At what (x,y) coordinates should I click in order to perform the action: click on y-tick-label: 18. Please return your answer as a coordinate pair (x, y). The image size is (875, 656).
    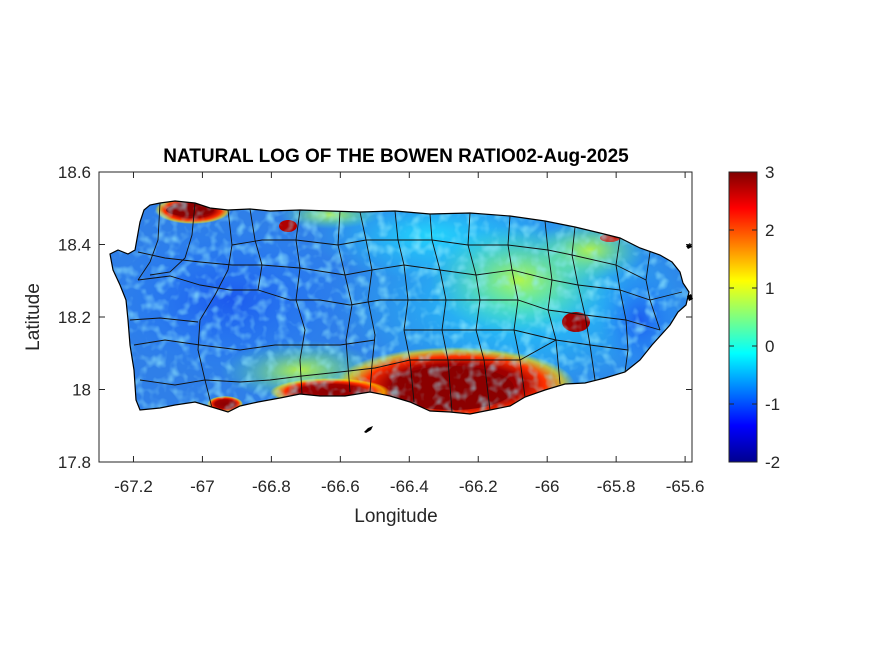
    Looking at the image, I should click on (81, 390).